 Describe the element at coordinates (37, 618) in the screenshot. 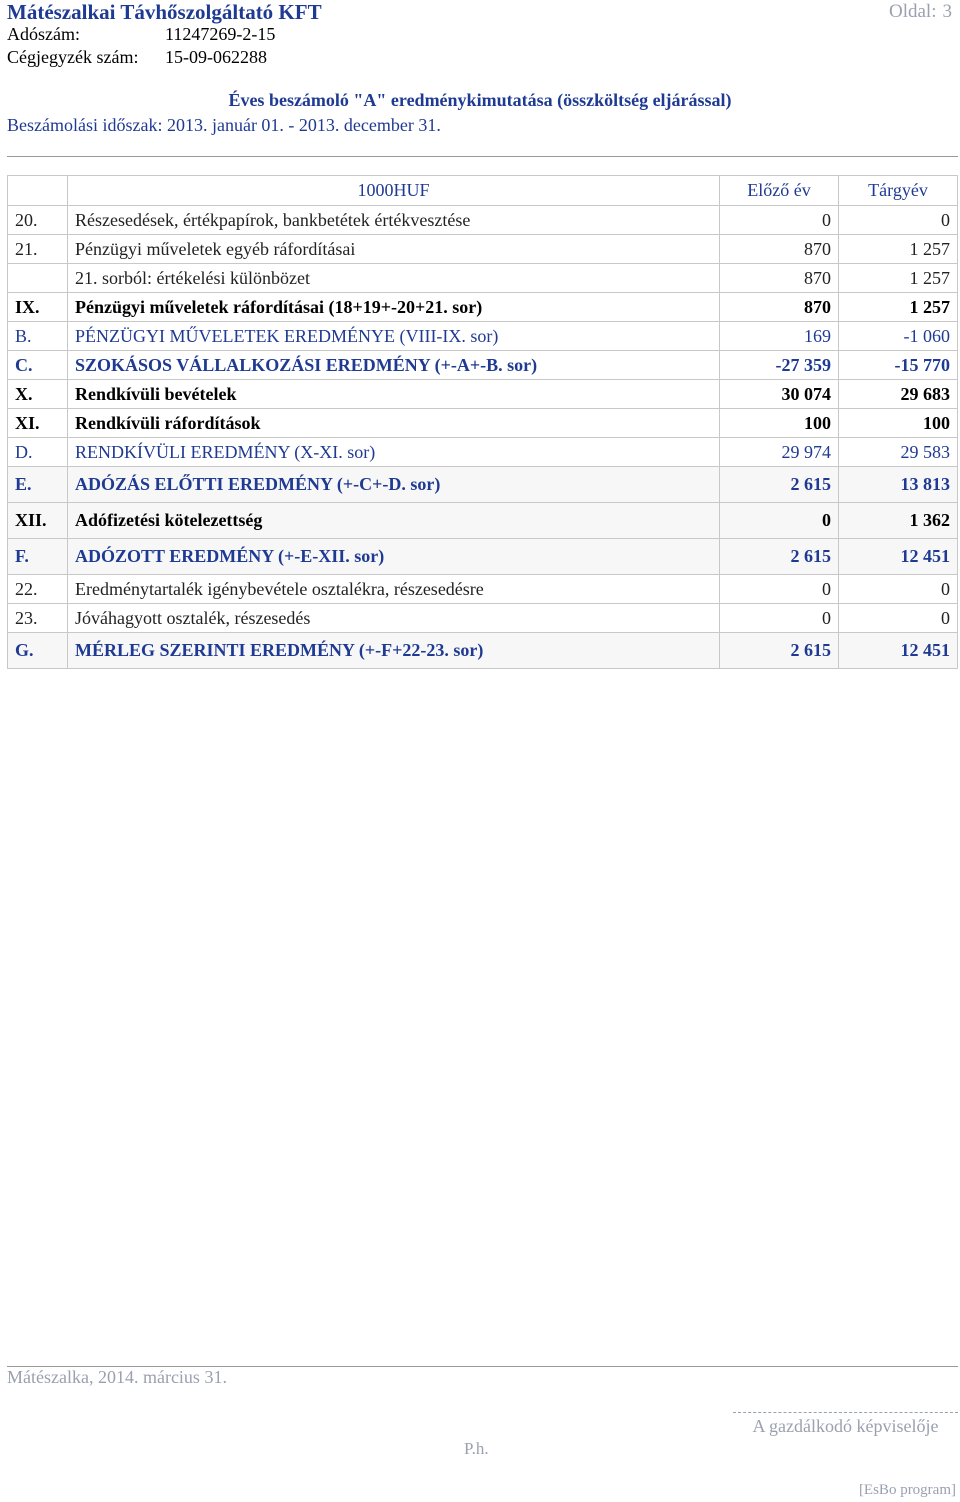

I see `row-code: 23.` at that location.